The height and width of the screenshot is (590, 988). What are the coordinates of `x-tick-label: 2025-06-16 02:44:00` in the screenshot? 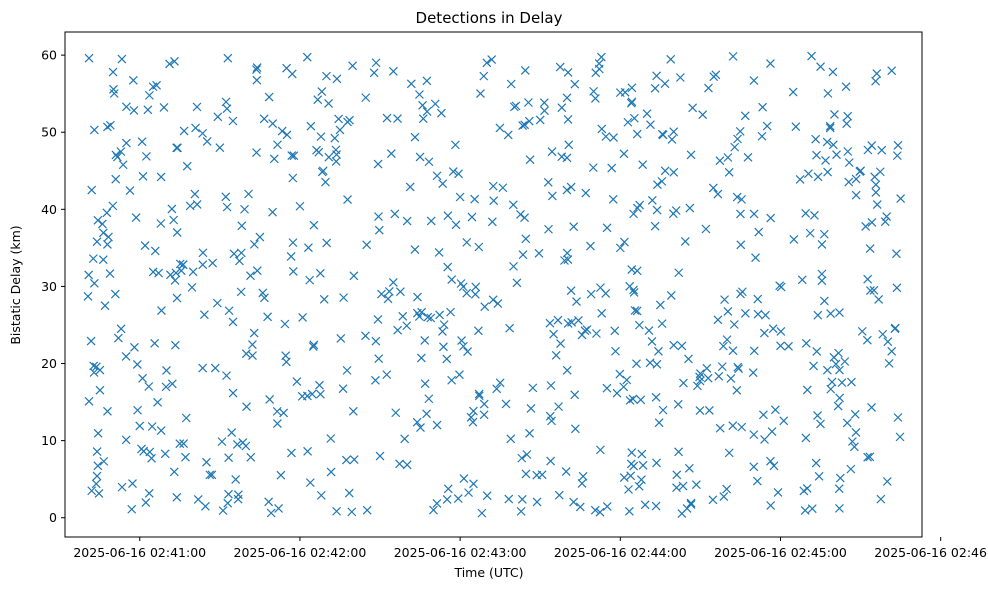 It's located at (620, 552).